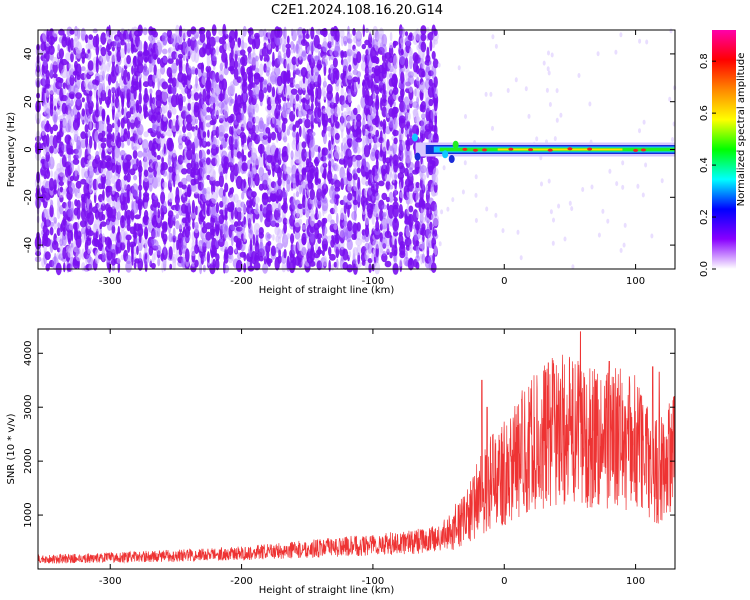 This screenshot has width=750, height=600. What do you see at coordinates (241, 281) in the screenshot?
I see `x-tick-label: -200` at bounding box center [241, 281].